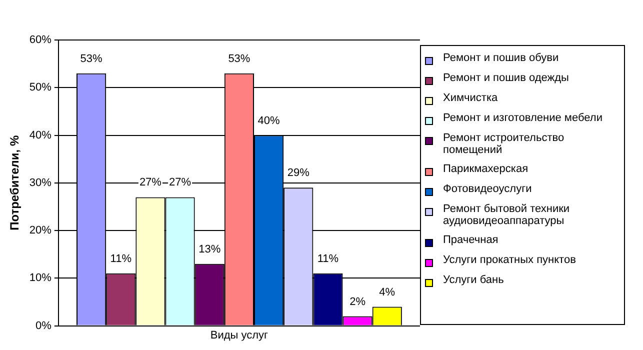  What do you see at coordinates (239, 335) in the screenshot?
I see `x-tick-label: Виды услуг` at bounding box center [239, 335].